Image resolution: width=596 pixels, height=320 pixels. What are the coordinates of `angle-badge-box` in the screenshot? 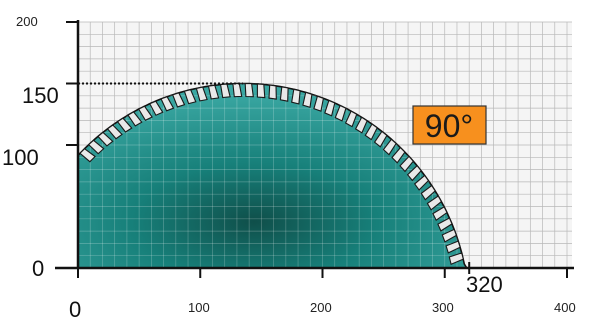 It's located at (449, 125).